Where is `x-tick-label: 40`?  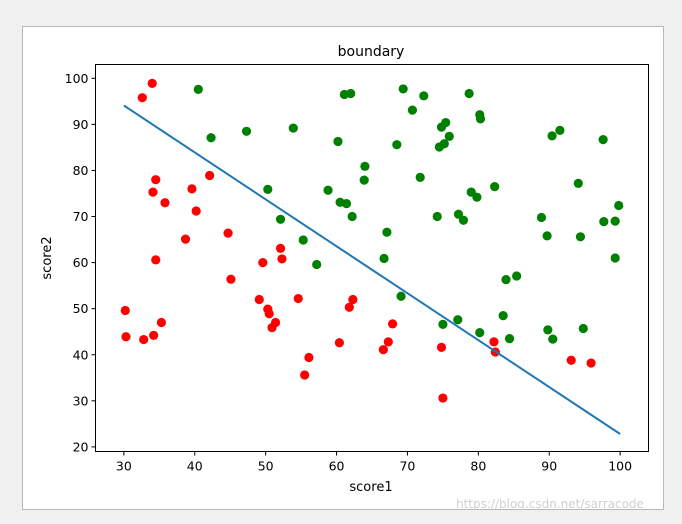 x-tick-label: 40 is located at coordinates (195, 466).